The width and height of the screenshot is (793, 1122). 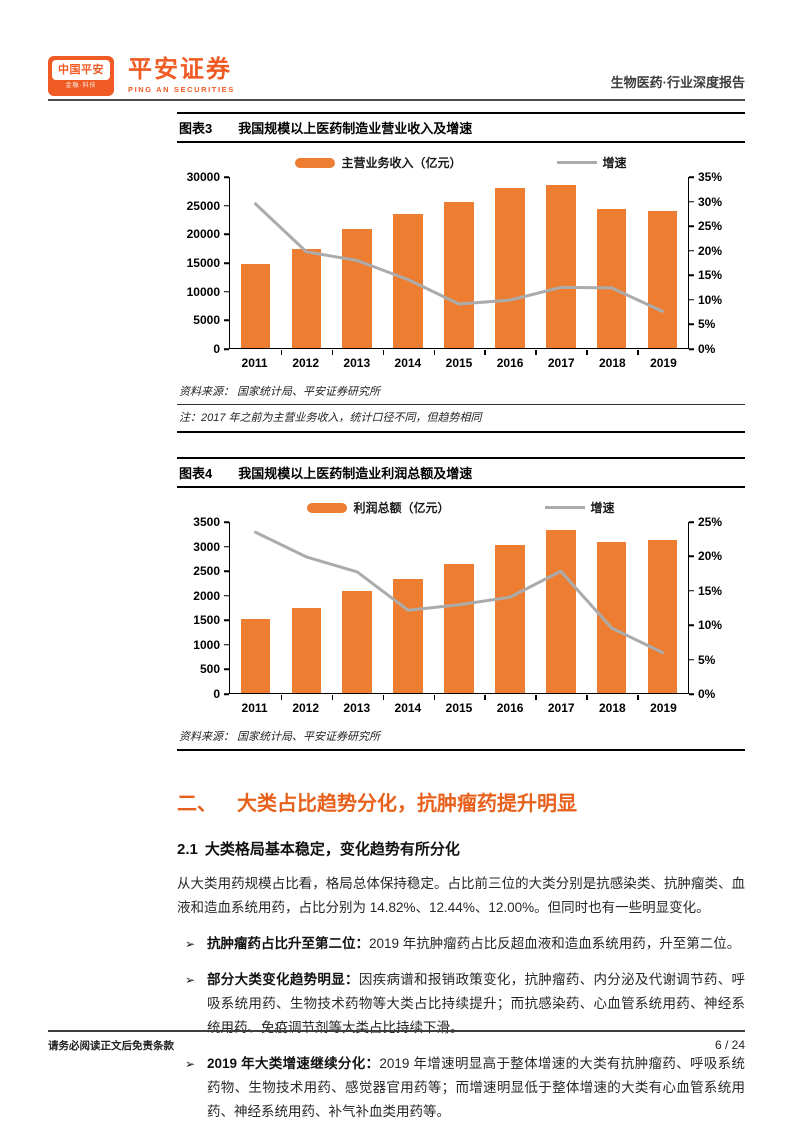 I want to click on y-axis-label: 25%, so click(x=710, y=522).